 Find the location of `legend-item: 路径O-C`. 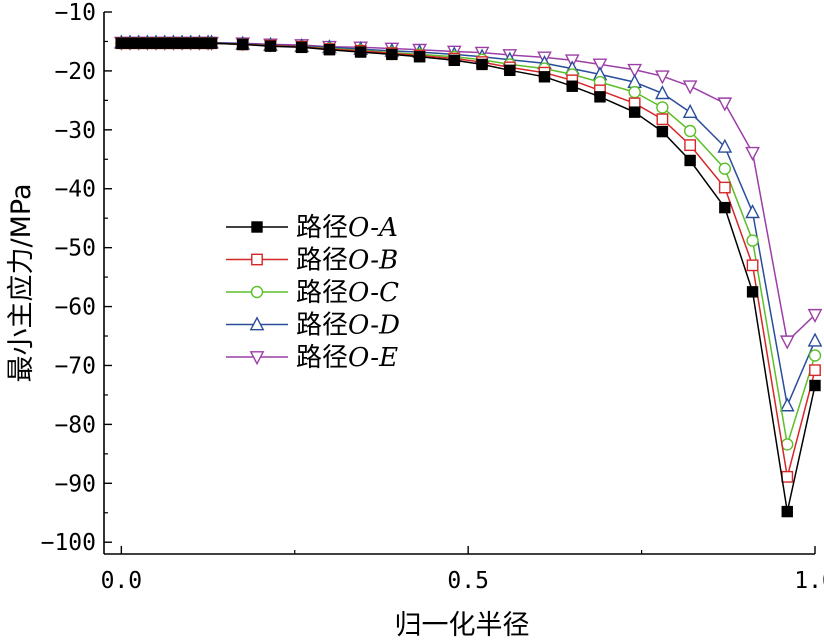

legend-item: 路径O-C is located at coordinates (312, 293).